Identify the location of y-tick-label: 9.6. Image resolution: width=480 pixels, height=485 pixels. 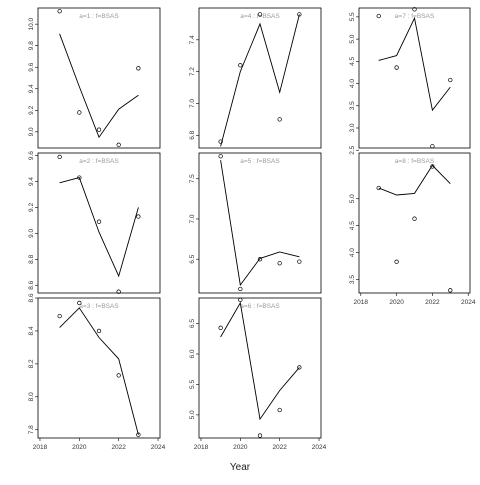
(31, 155).